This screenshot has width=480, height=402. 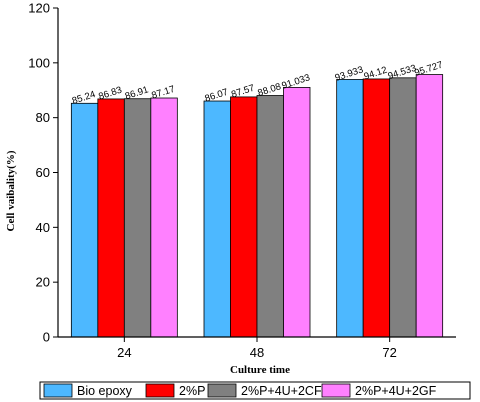 What do you see at coordinates (396, 391) in the screenshot?
I see `legend-label: 2%P+4U+2GF` at bounding box center [396, 391].